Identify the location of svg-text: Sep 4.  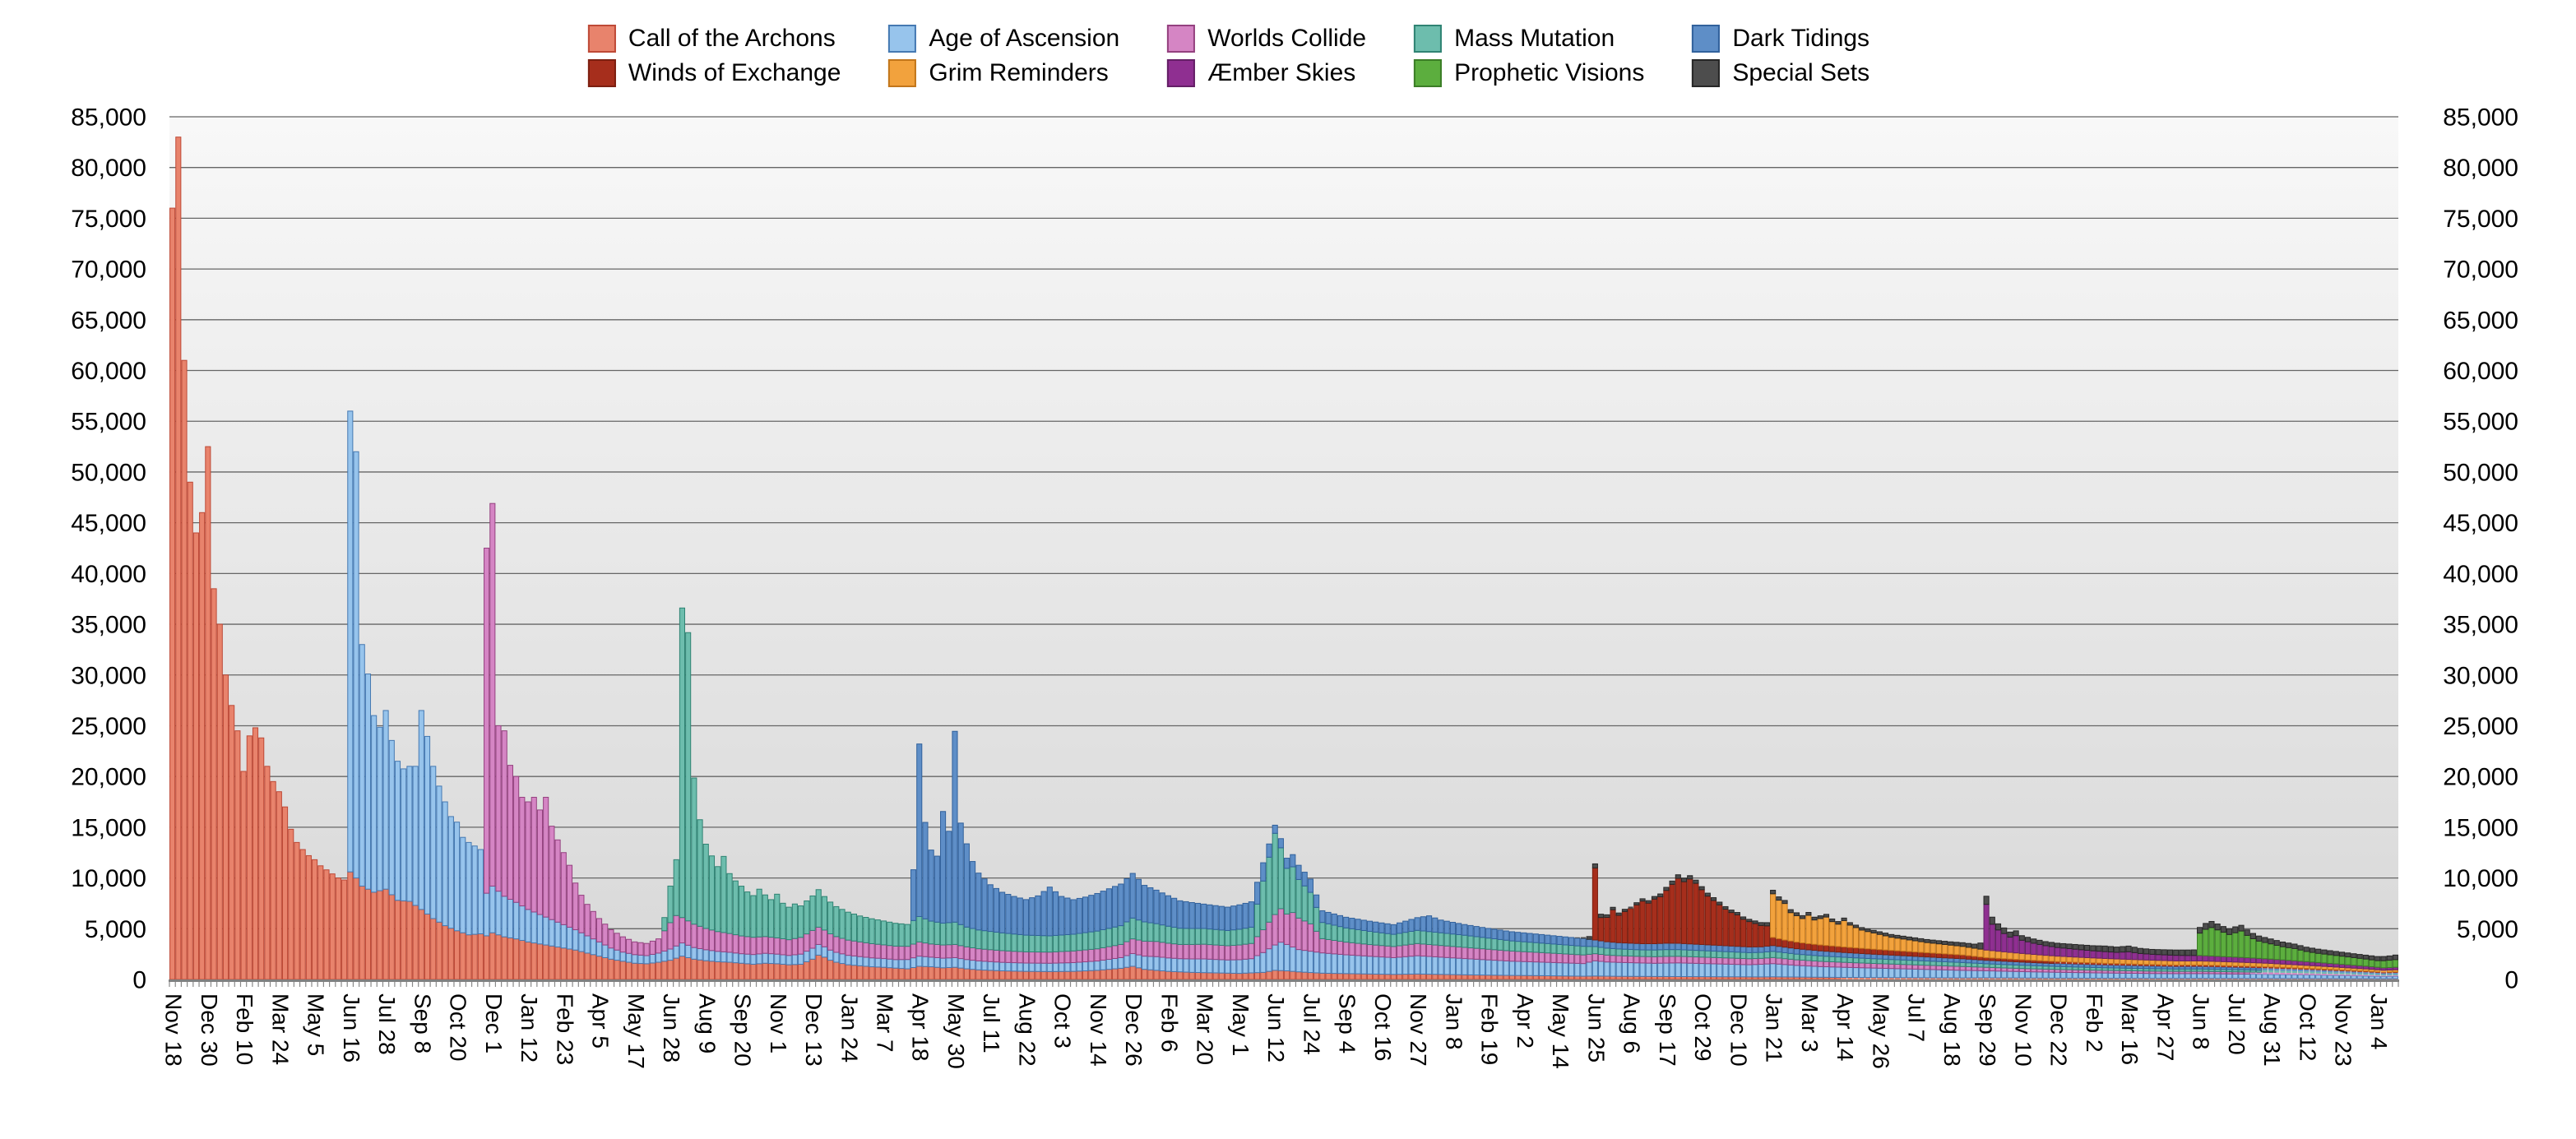
(1348, 1023).